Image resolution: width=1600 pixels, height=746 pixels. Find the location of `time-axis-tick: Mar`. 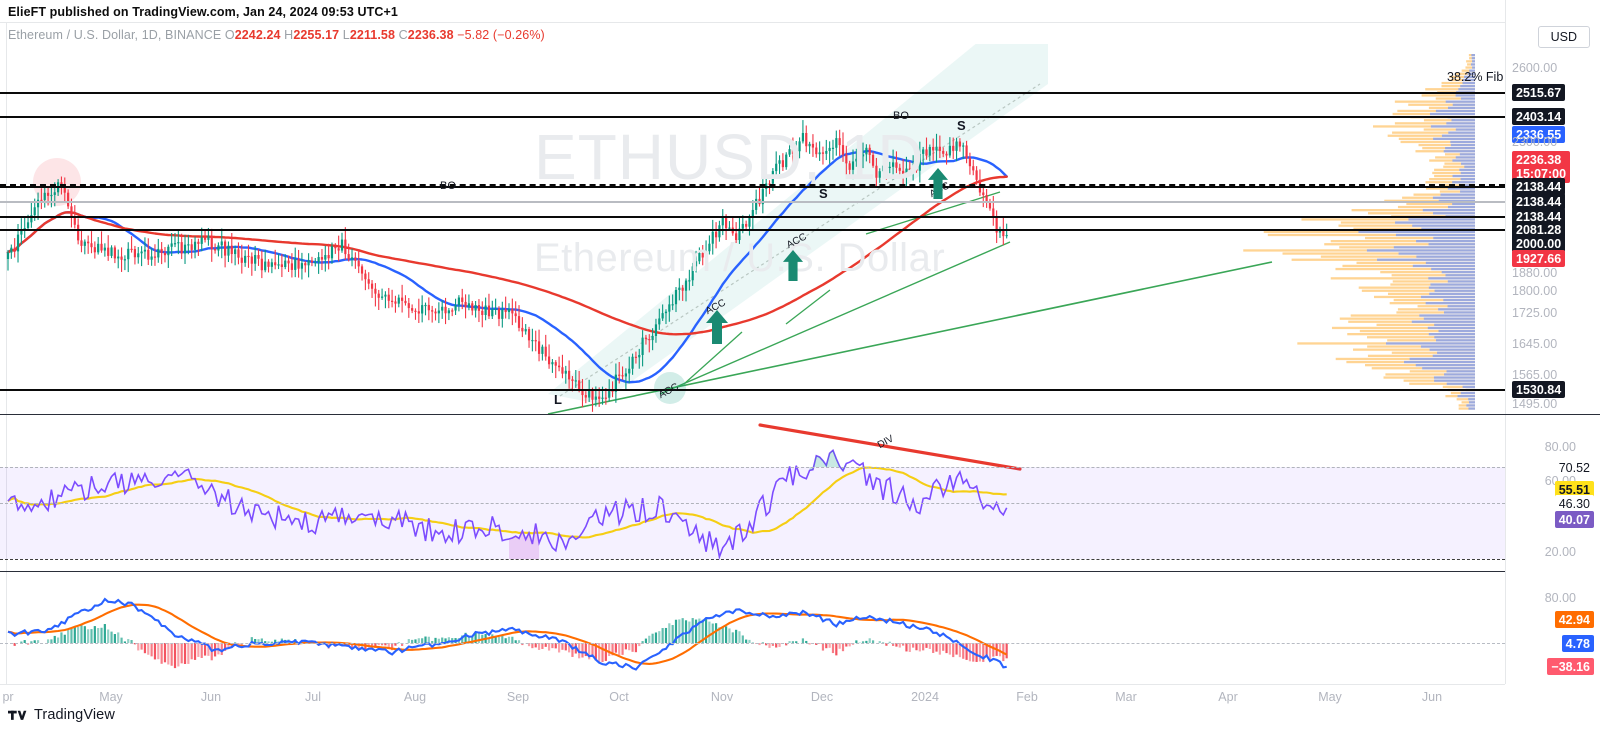

time-axis-tick: Mar is located at coordinates (1126, 697).